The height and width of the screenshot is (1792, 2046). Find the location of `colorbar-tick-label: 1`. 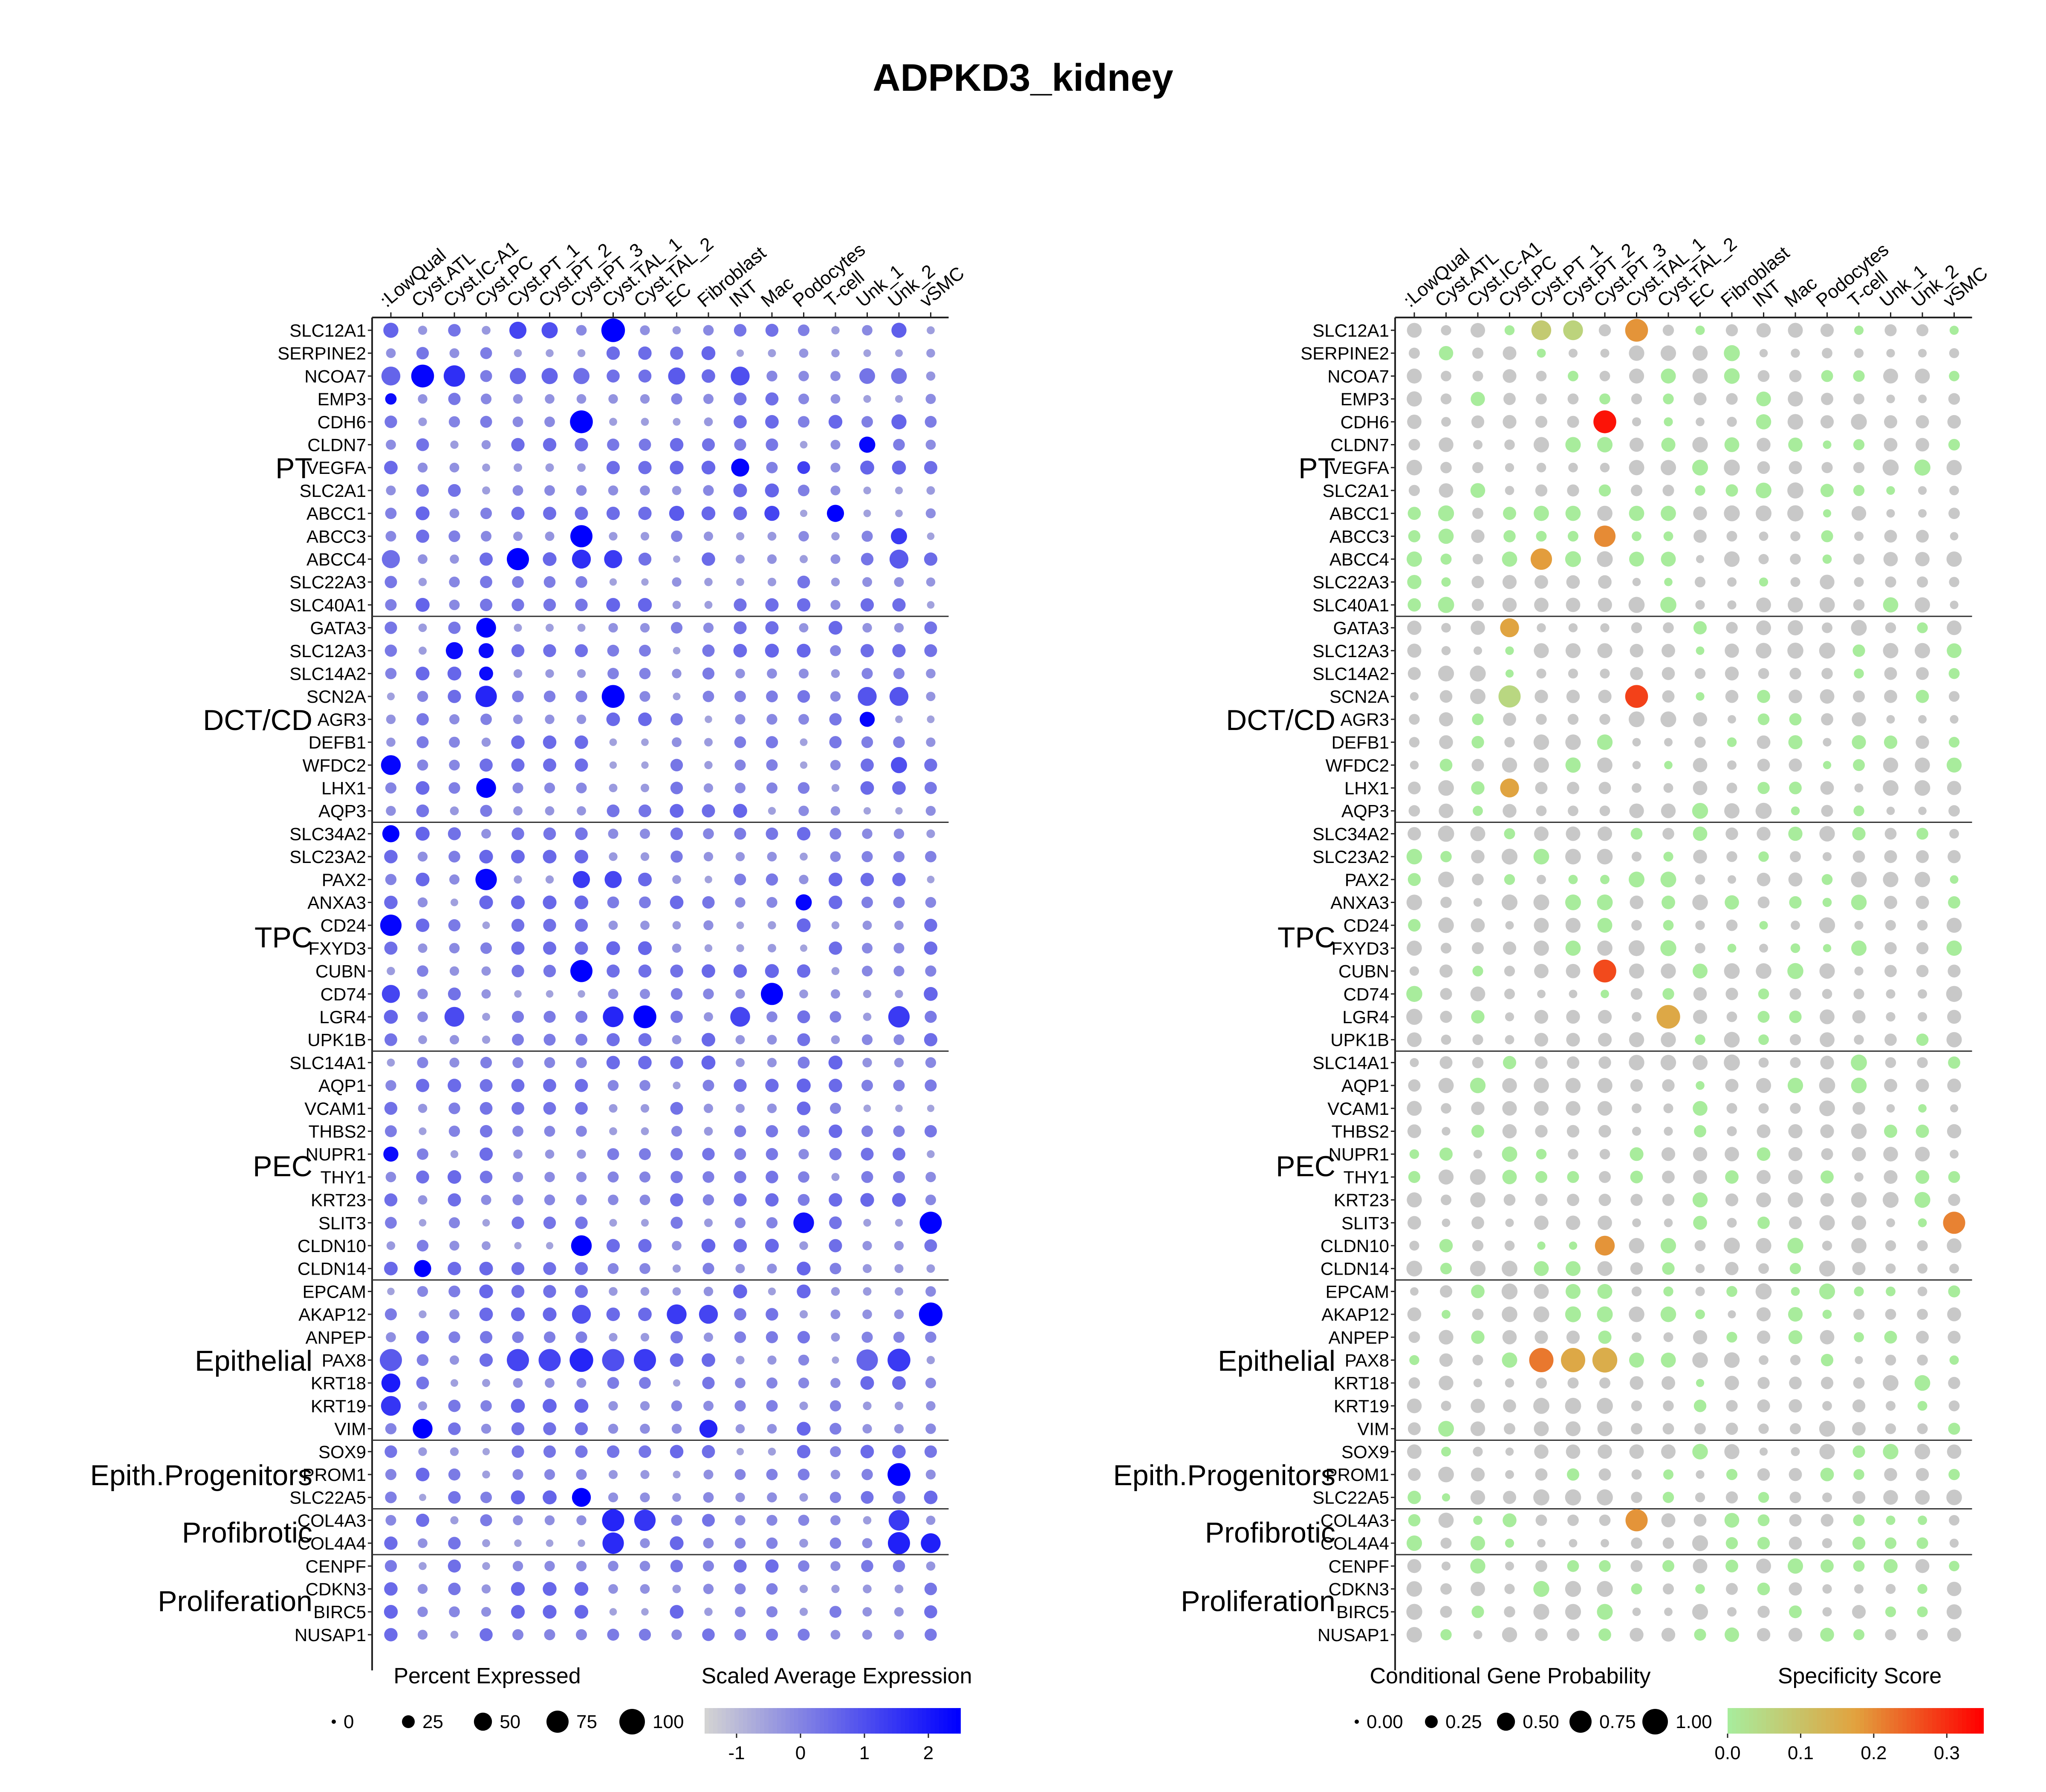

colorbar-tick-label: 1 is located at coordinates (865, 1753).